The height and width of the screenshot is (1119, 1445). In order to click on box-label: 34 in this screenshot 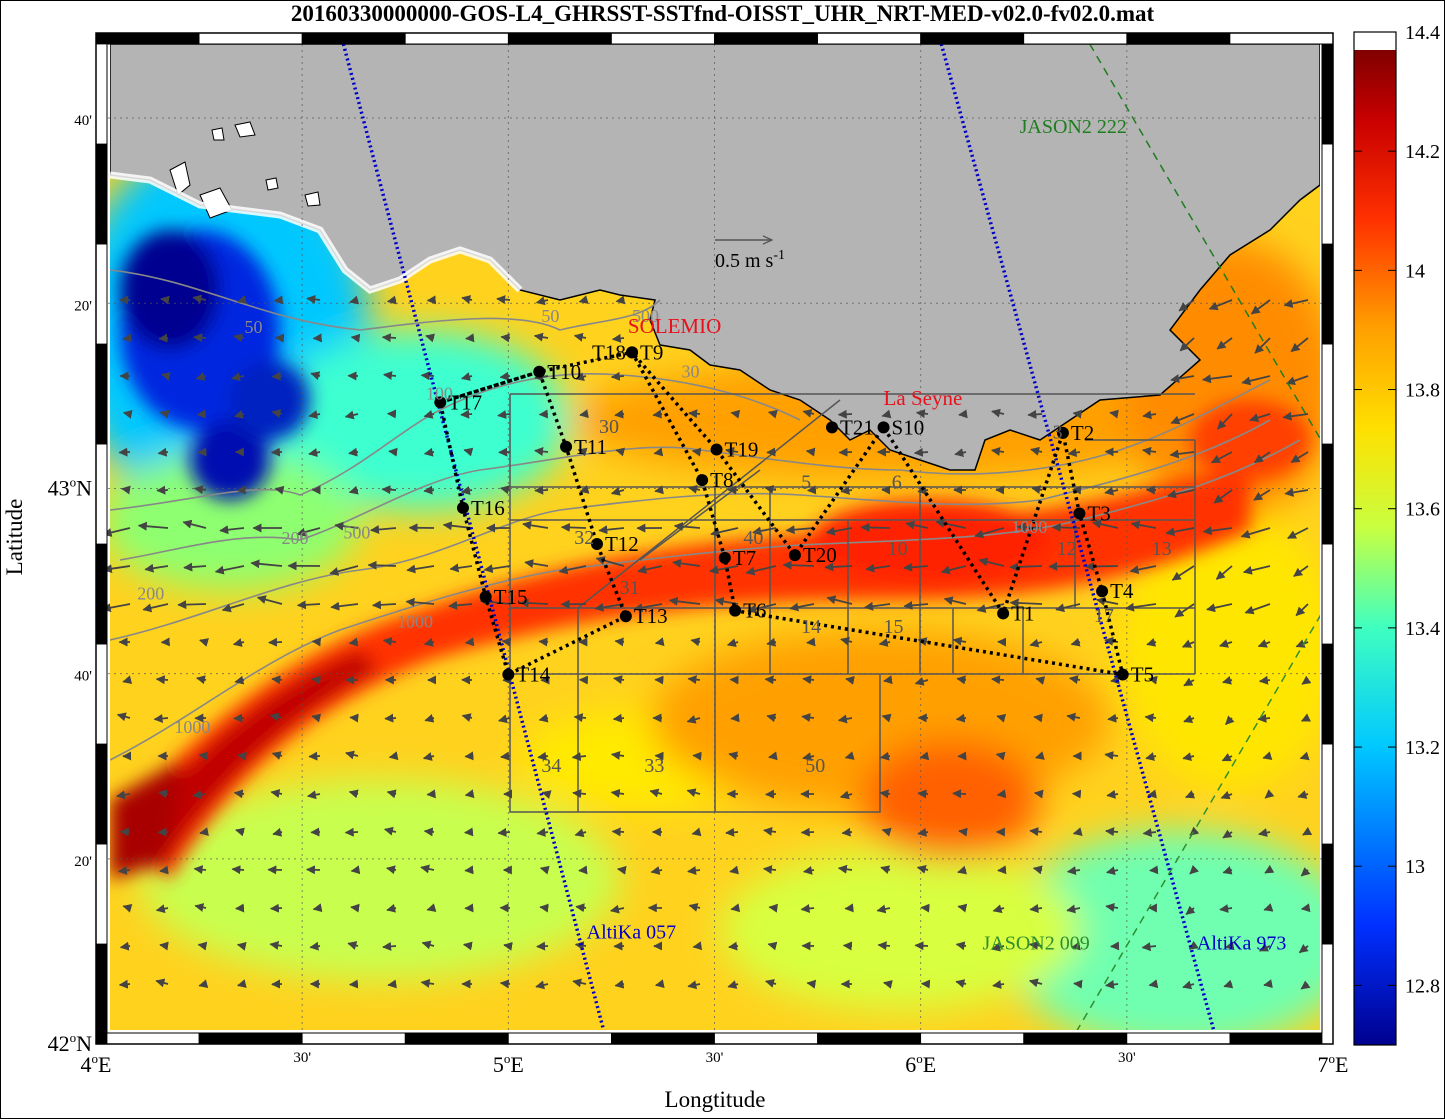, I will do `click(551, 766)`.